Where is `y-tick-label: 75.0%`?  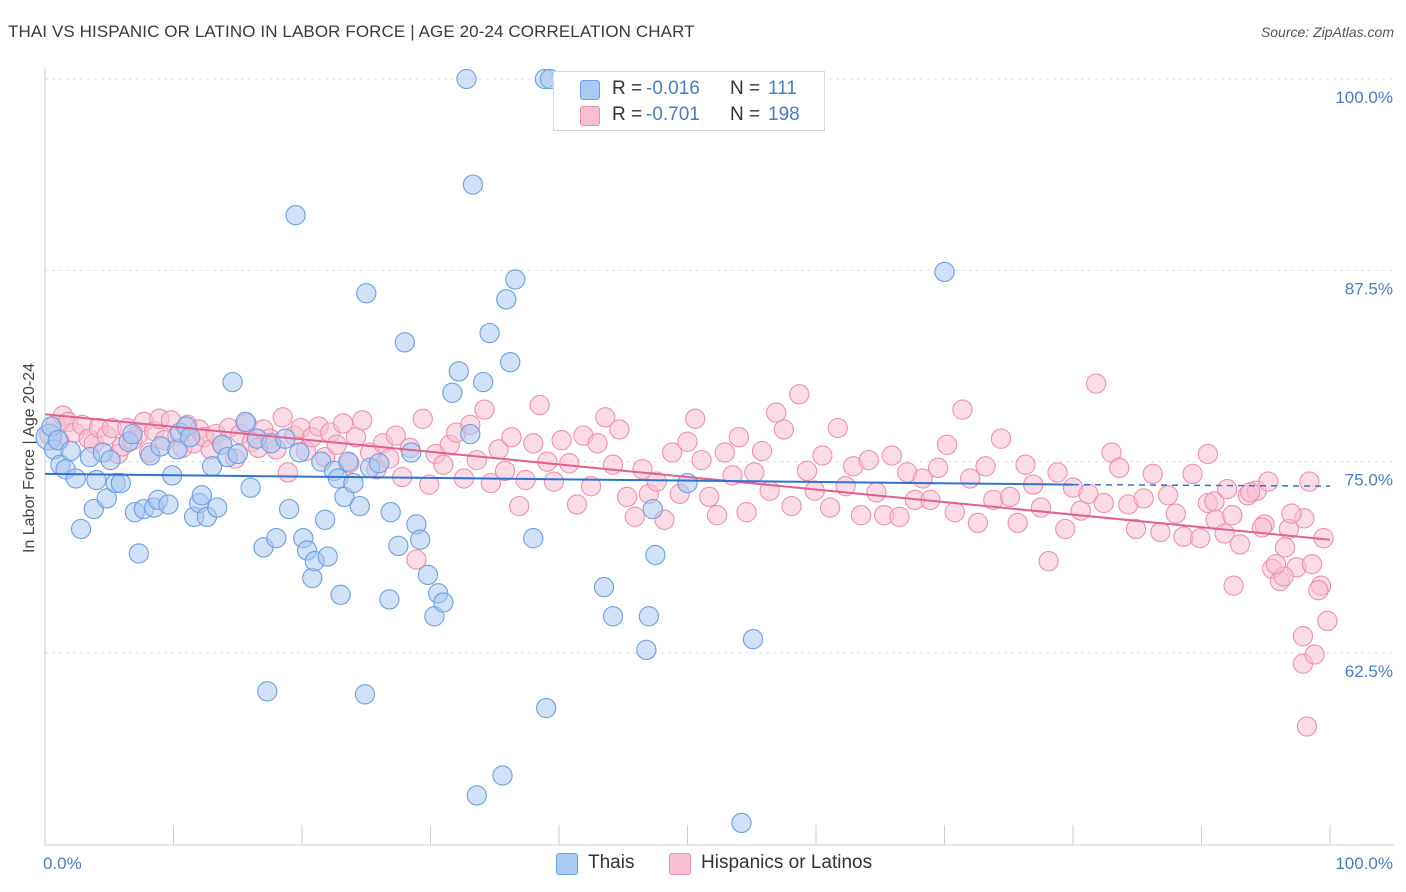 y-tick-label: 75.0% is located at coordinates (1369, 480).